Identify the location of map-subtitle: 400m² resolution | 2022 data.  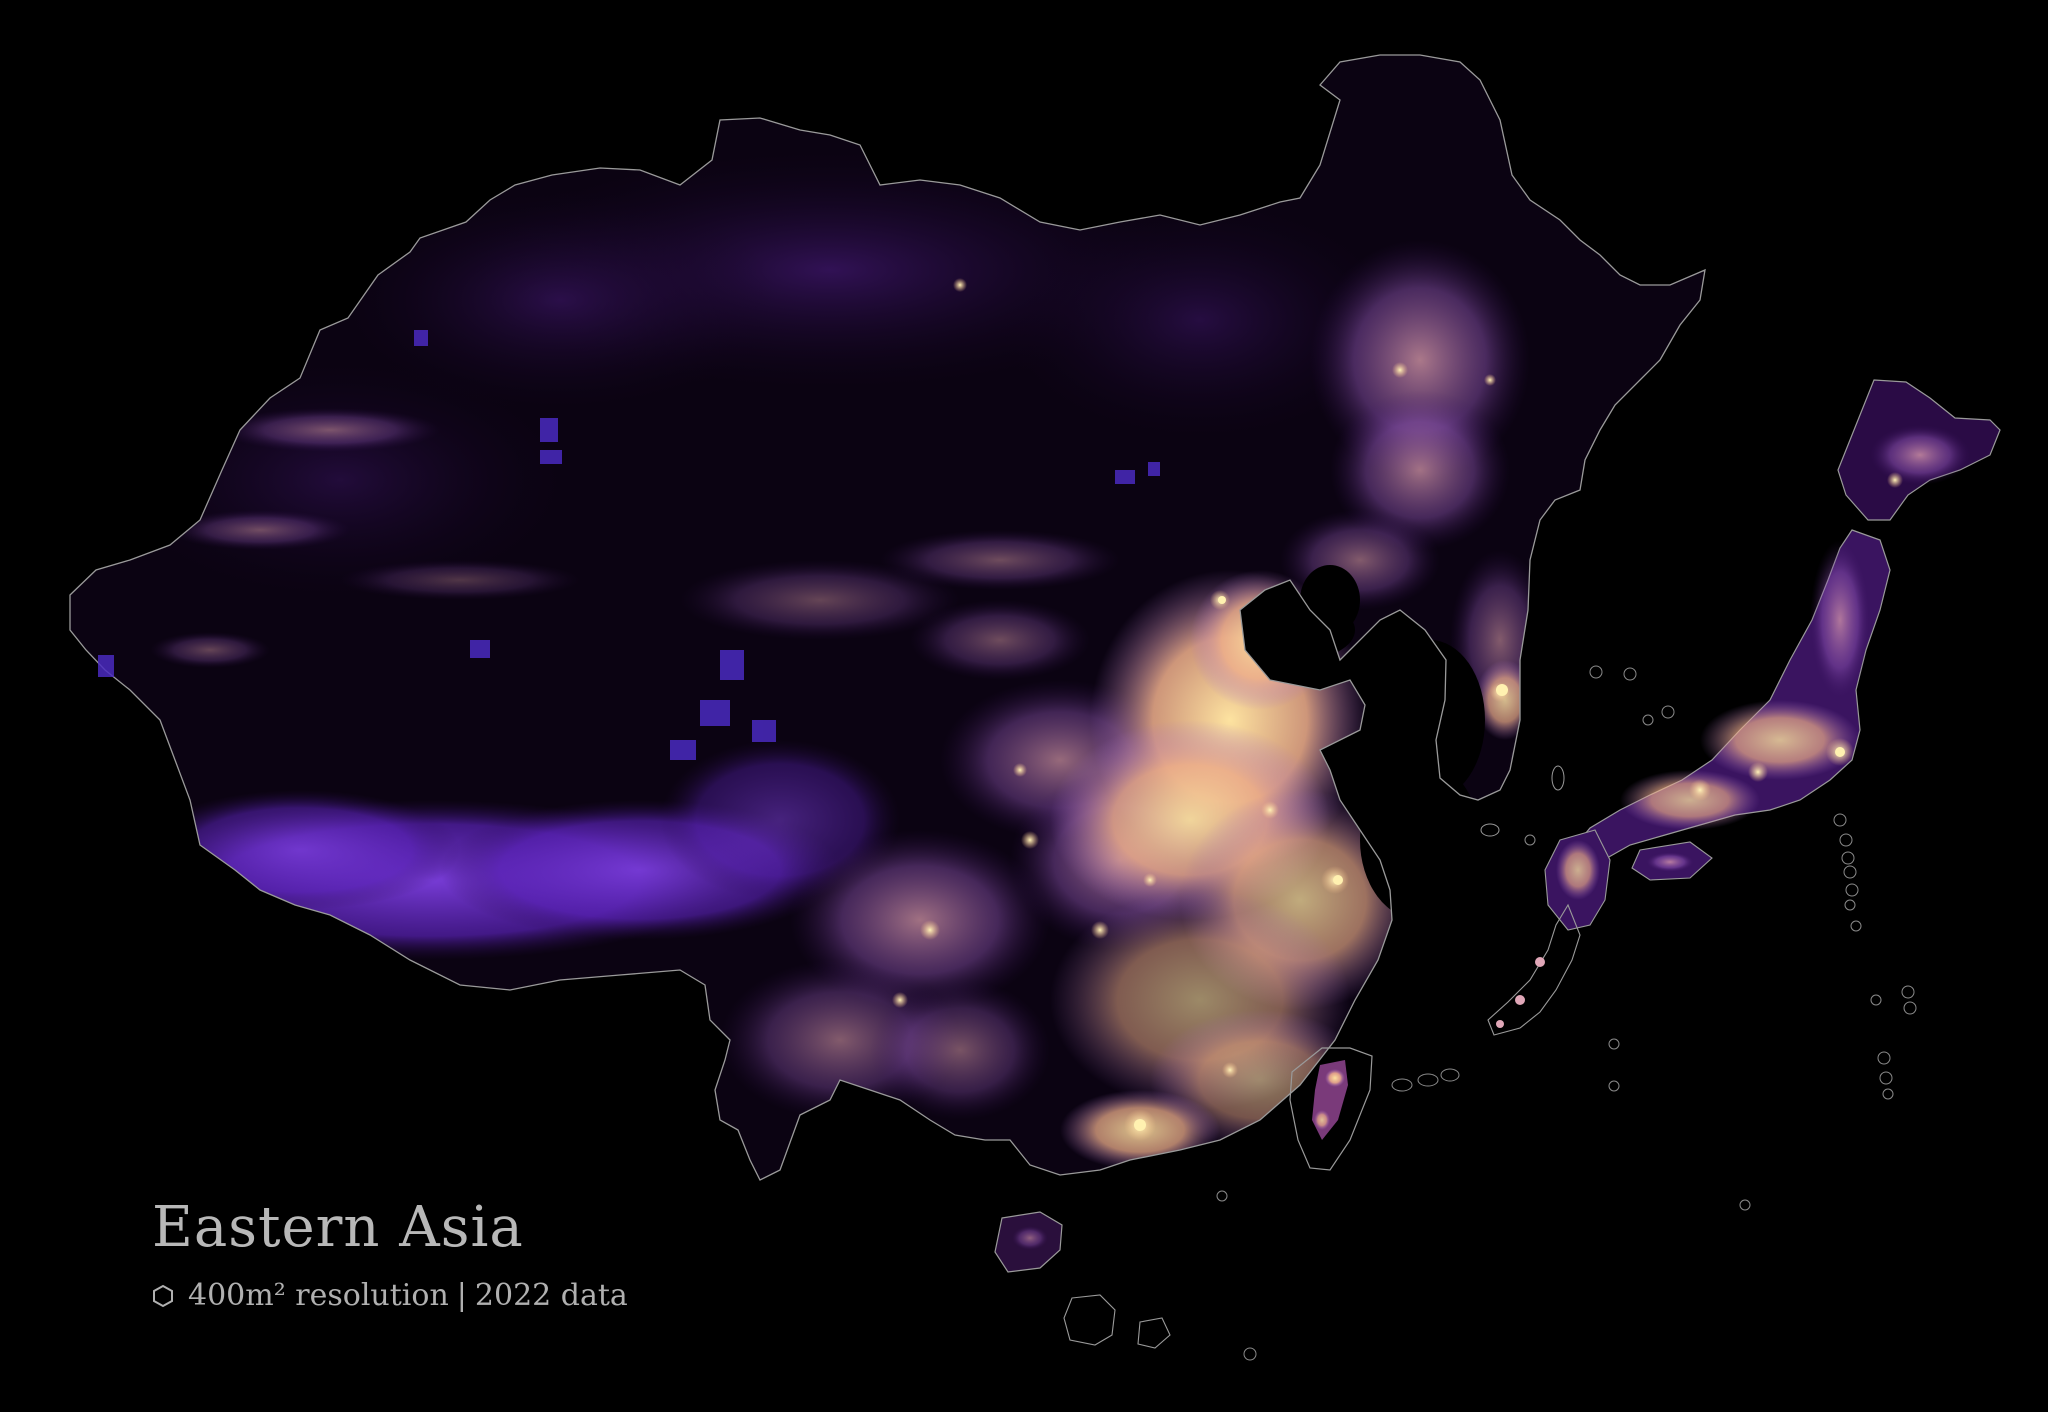
(390, 1295).